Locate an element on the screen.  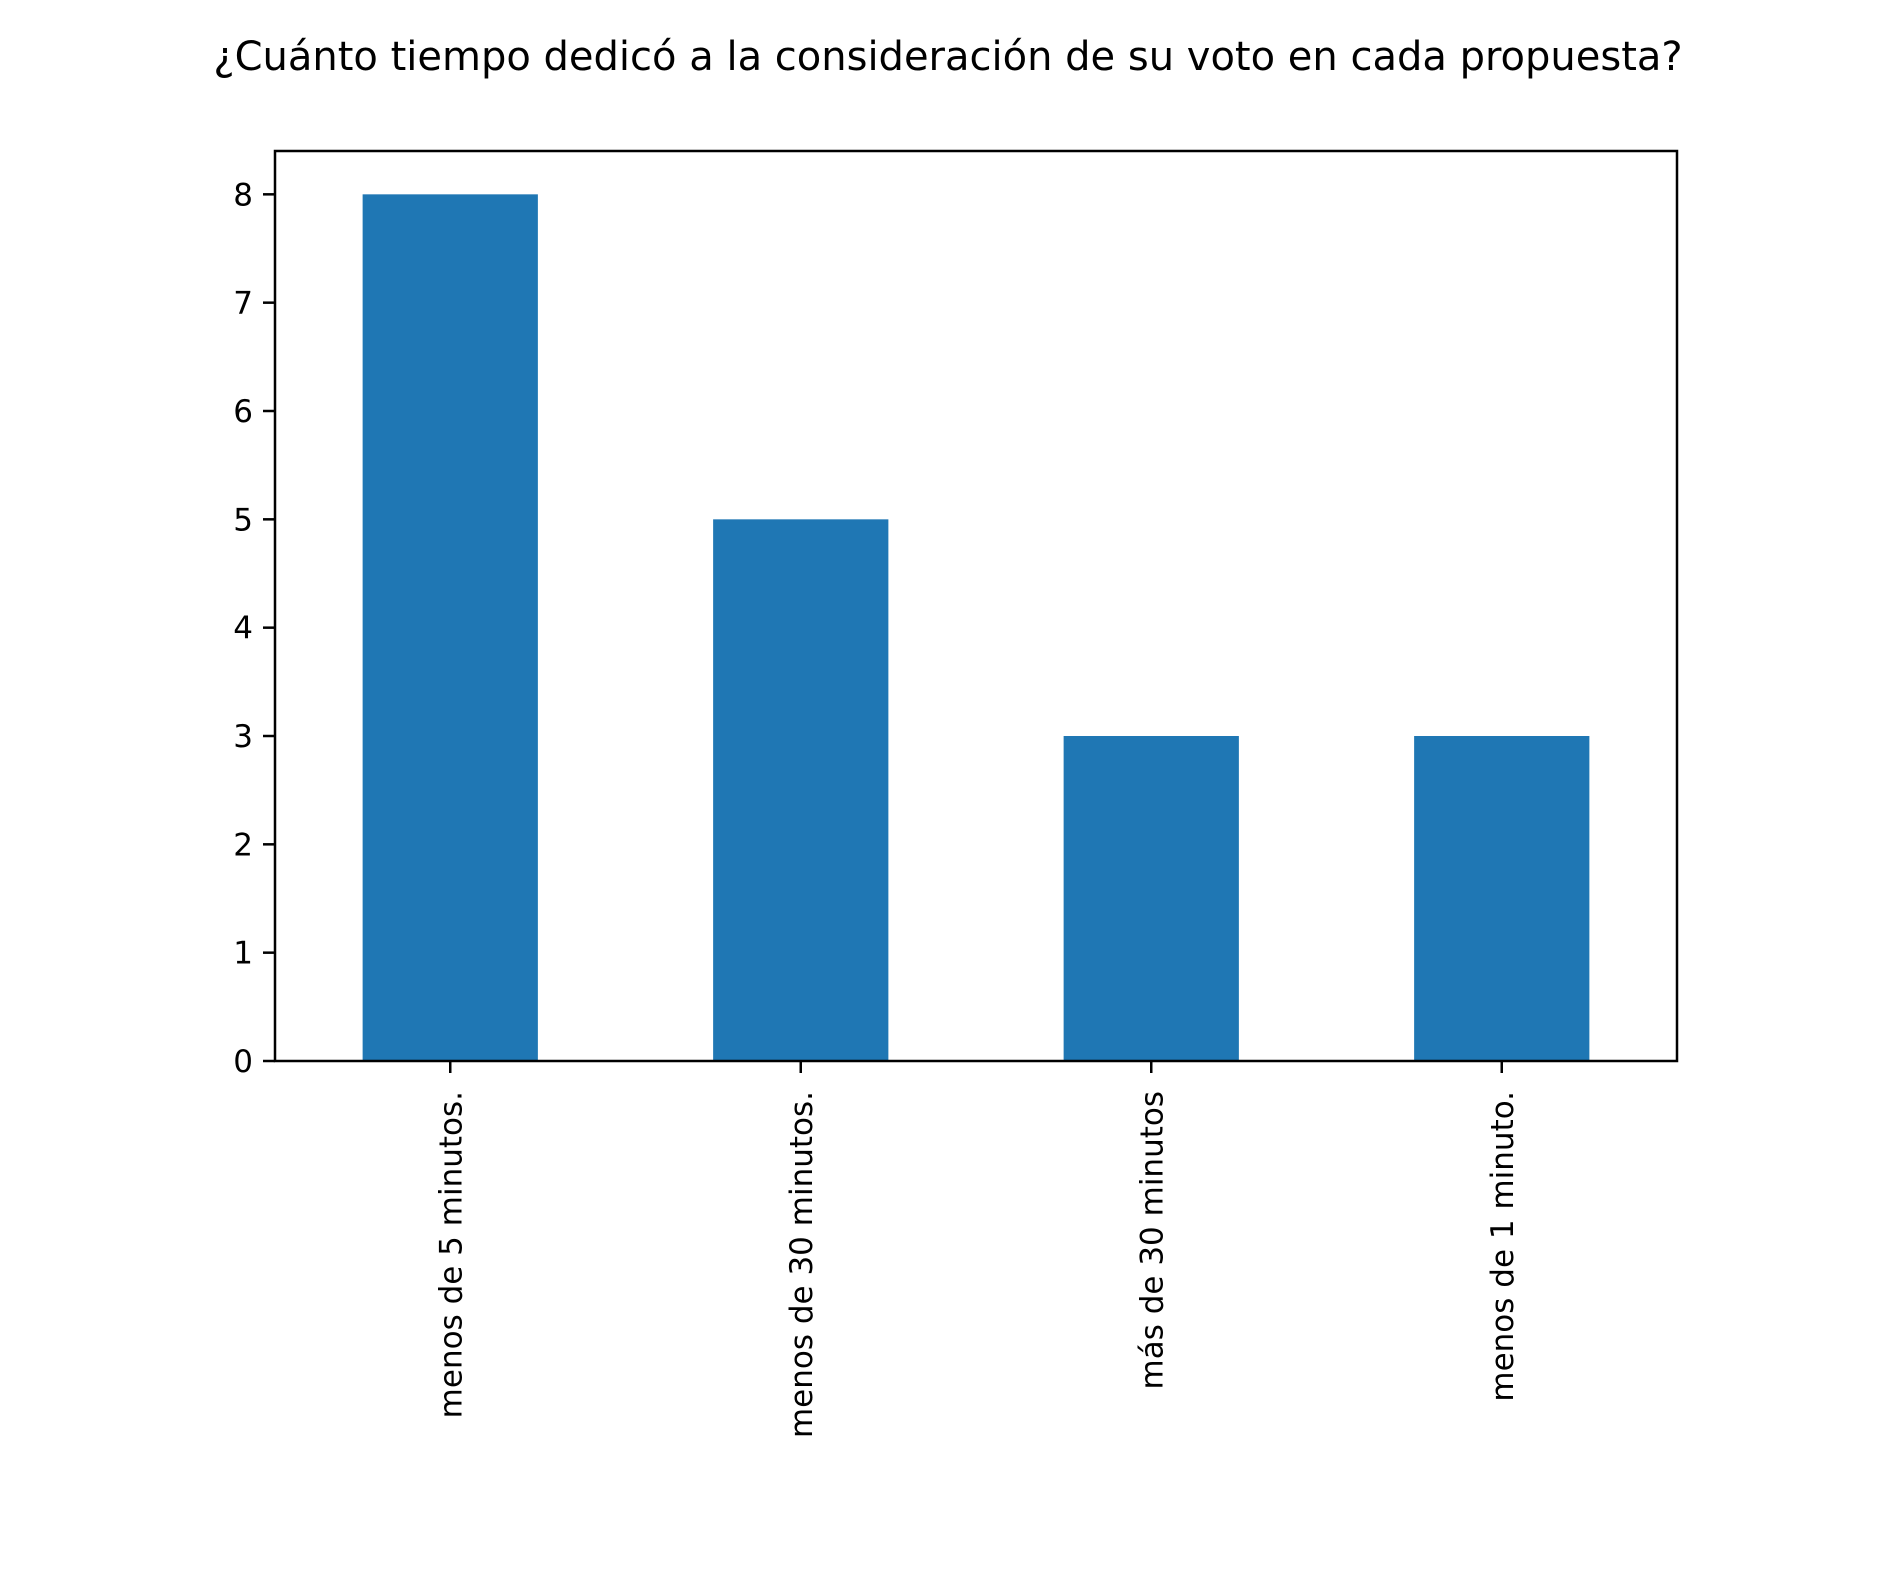
x-tick-label-2: más de 30 minutos is located at coordinates (1152, 1240).